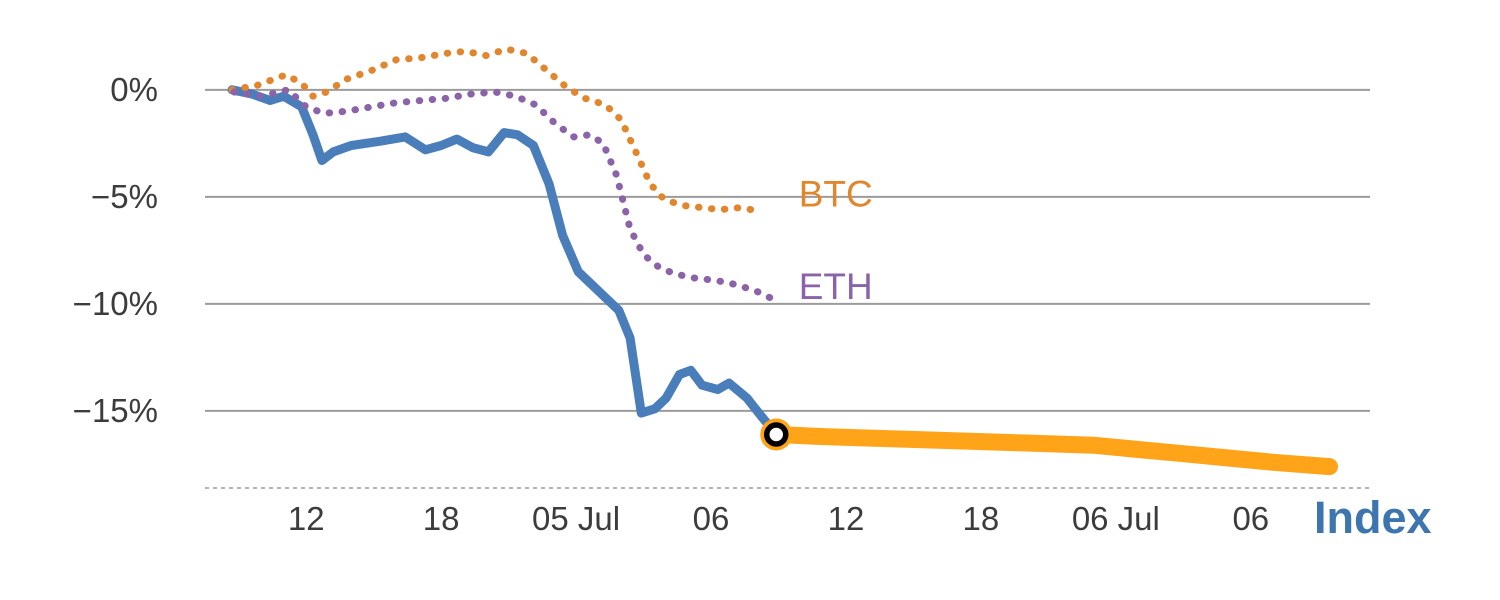  What do you see at coordinates (134, 89) in the screenshot?
I see `y-tick-label: 0%` at bounding box center [134, 89].